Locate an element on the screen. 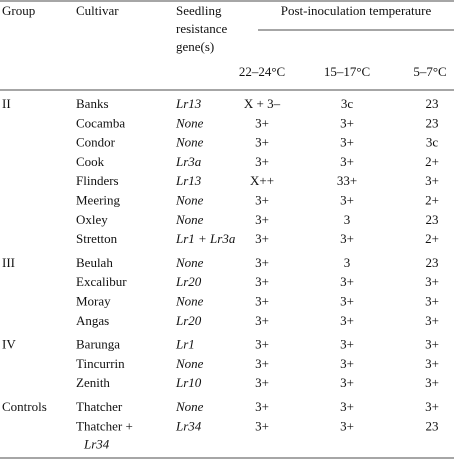  cultivar: Banks is located at coordinates (92, 103).